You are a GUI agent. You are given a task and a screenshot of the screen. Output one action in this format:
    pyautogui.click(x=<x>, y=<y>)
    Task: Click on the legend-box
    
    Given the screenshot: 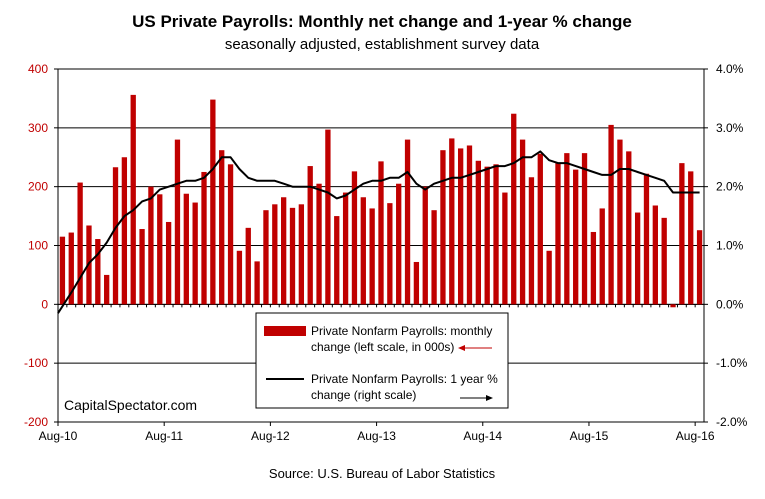 What is the action you would take?
    pyautogui.click(x=382, y=360)
    